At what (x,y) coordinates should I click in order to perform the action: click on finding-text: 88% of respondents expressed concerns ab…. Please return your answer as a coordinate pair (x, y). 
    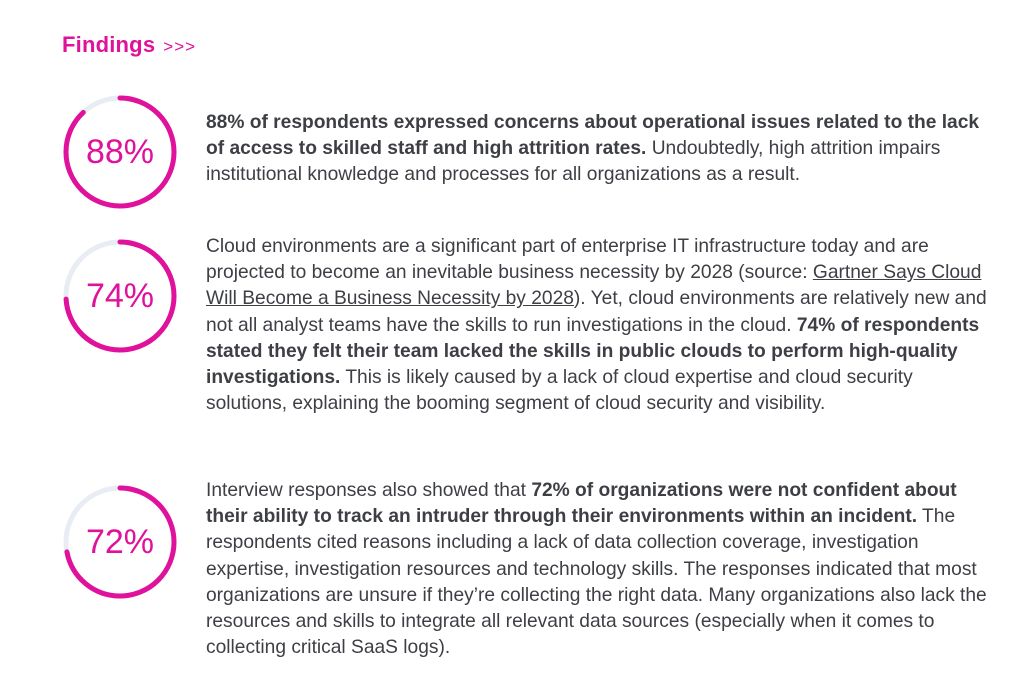
    Looking at the image, I should click on (601, 149).